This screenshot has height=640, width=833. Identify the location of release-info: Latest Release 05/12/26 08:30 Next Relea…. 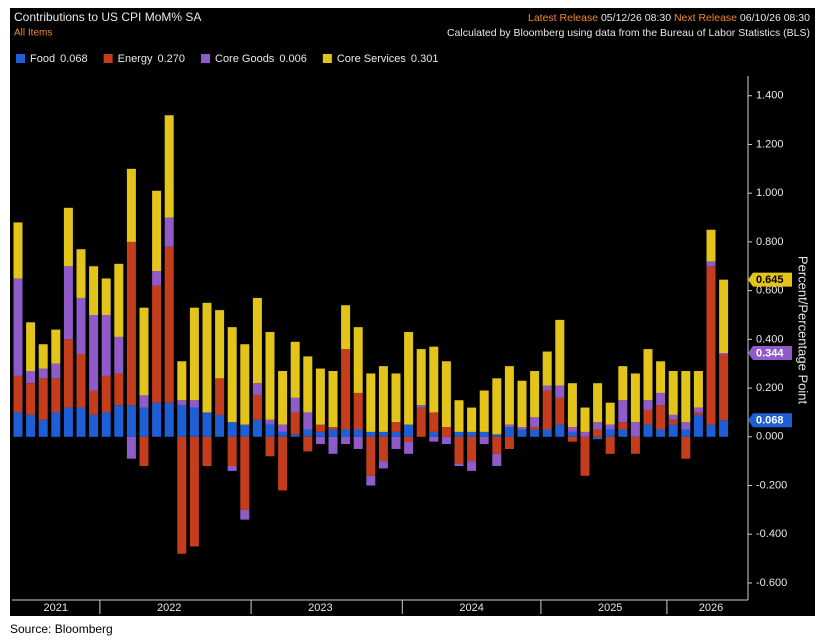
(669, 18).